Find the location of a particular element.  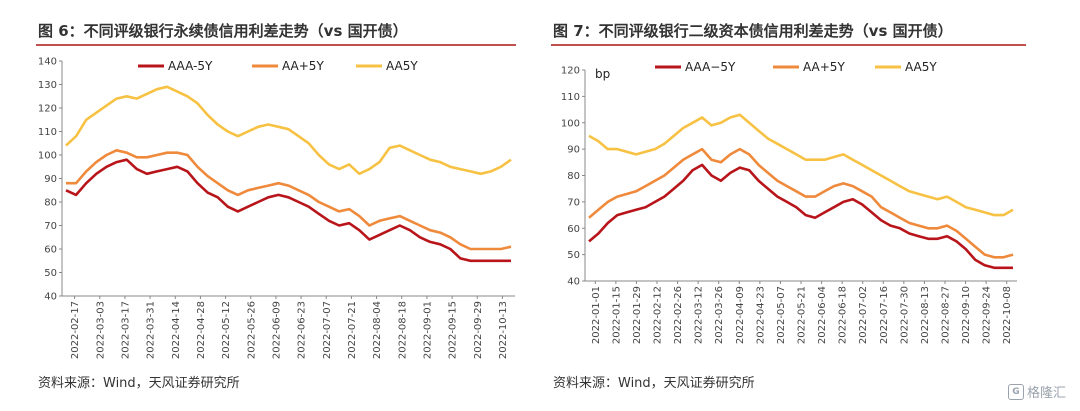

chart-title: 图 6：不同评级银行永续债信用利差走势（vs 国开债） is located at coordinates (223, 31).